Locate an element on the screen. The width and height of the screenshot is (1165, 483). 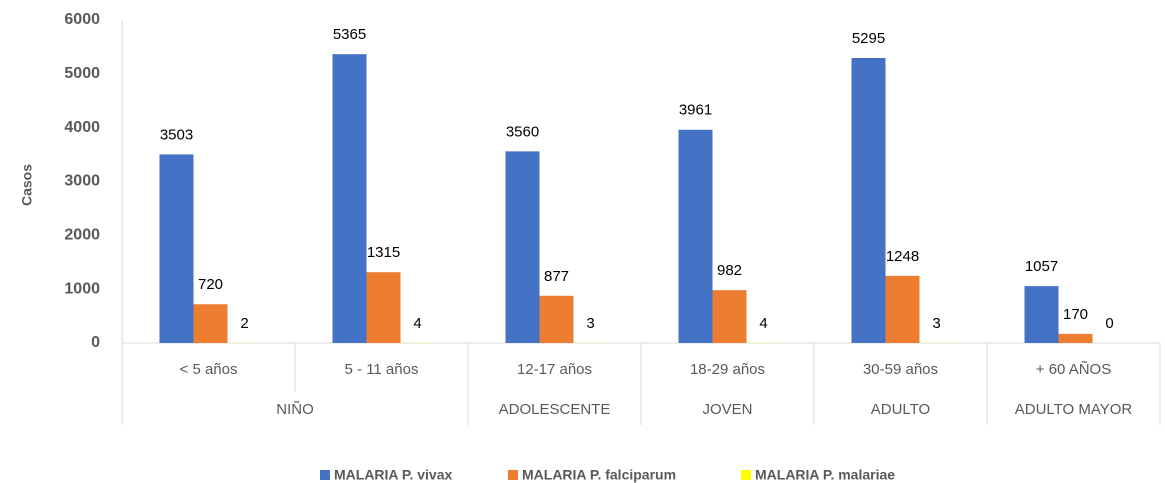
x-tick-label: 30-59 años is located at coordinates (900, 369).